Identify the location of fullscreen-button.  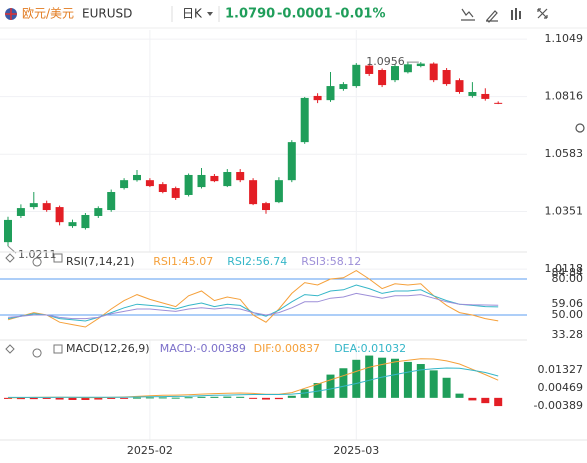
(542, 13).